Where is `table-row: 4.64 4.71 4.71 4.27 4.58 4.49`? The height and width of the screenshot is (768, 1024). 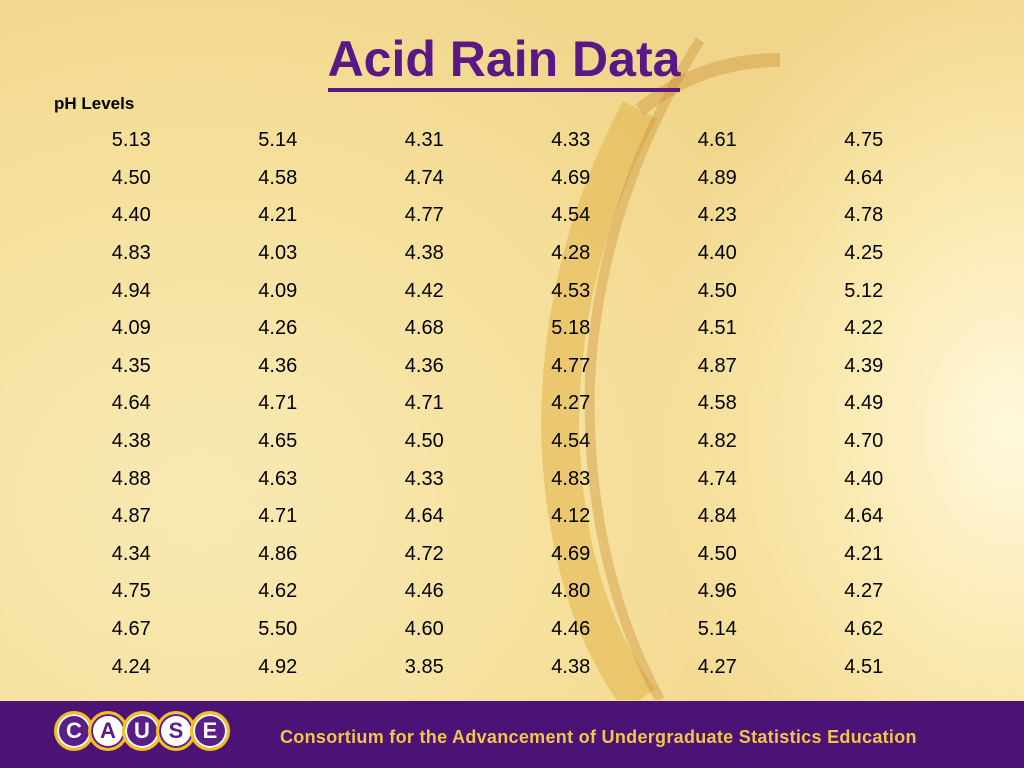
table-row: 4.64 4.71 4.71 4.27 4.58 4.49 is located at coordinates (497, 404).